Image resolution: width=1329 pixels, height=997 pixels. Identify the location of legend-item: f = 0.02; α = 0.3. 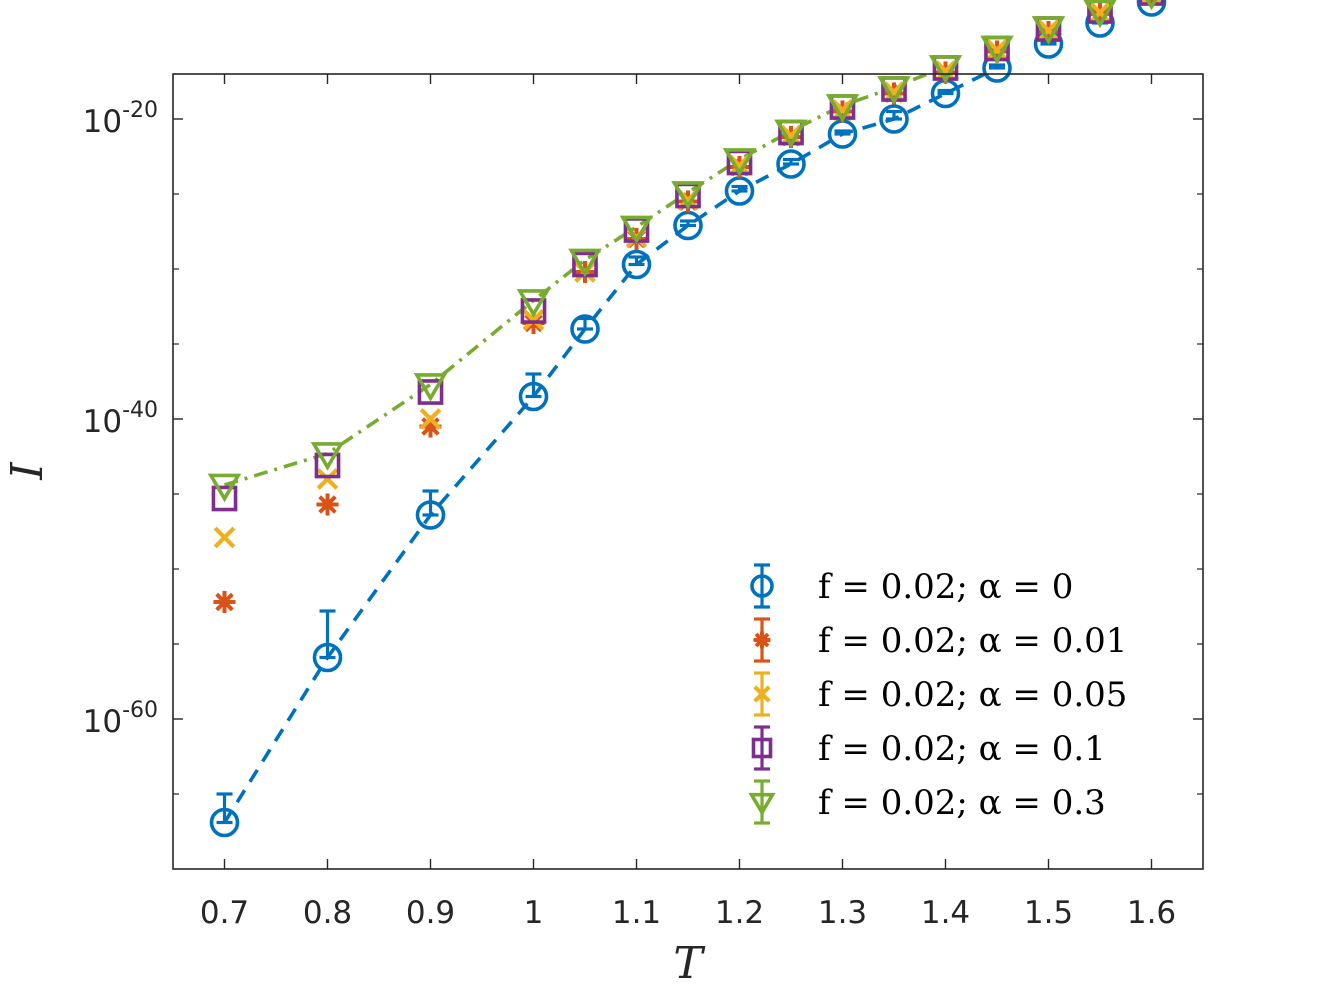
(927, 802).